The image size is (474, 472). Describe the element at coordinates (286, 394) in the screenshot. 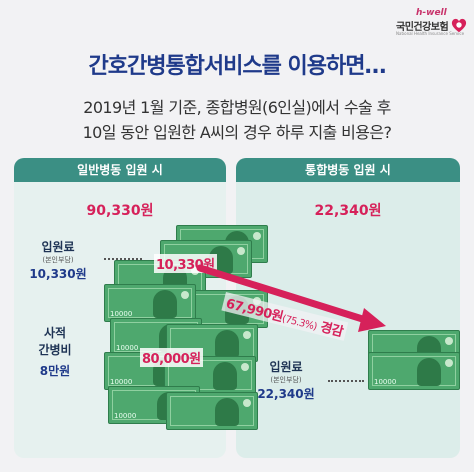

I see `integrated-fee-amount: 22,340원` at that location.